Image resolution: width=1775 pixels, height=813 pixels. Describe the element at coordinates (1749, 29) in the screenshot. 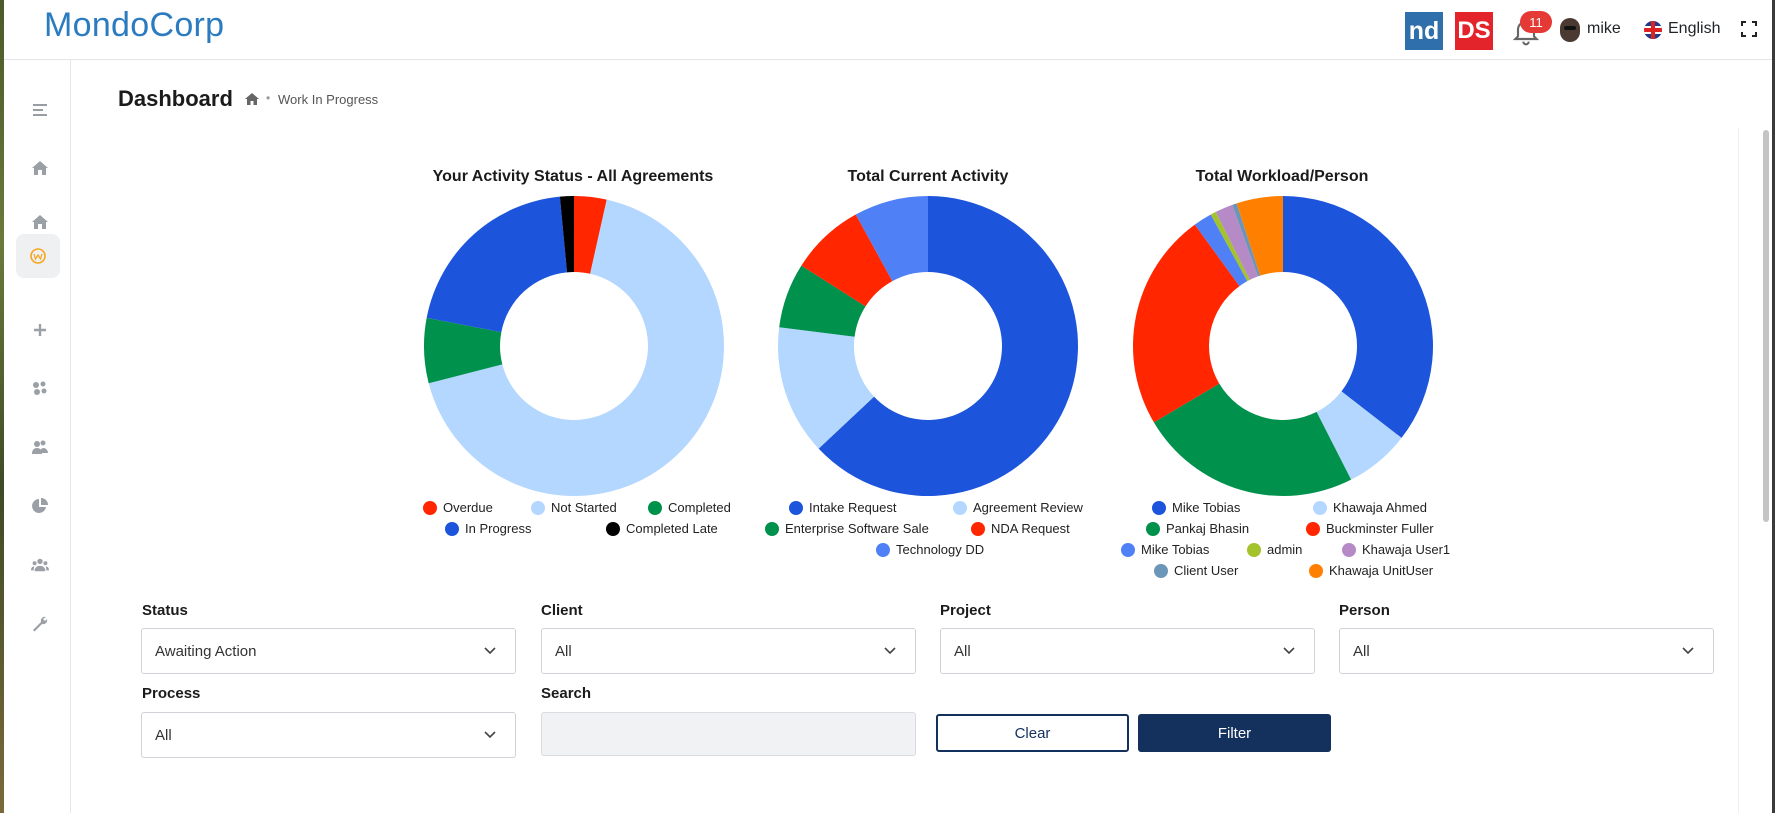

I see `fullscreen-icon` at that location.